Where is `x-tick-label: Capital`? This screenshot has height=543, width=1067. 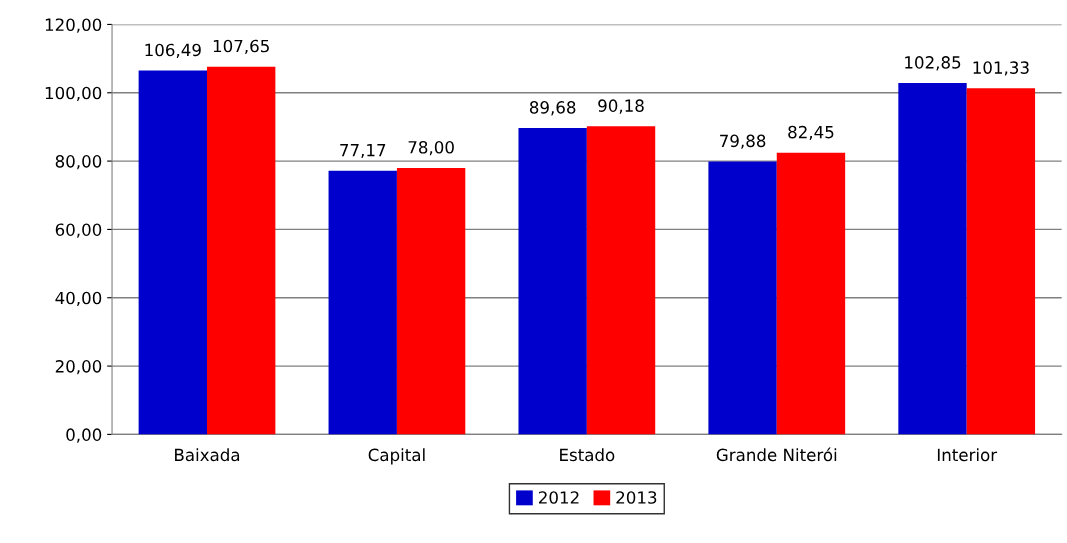 x-tick-label: Capital is located at coordinates (396, 456).